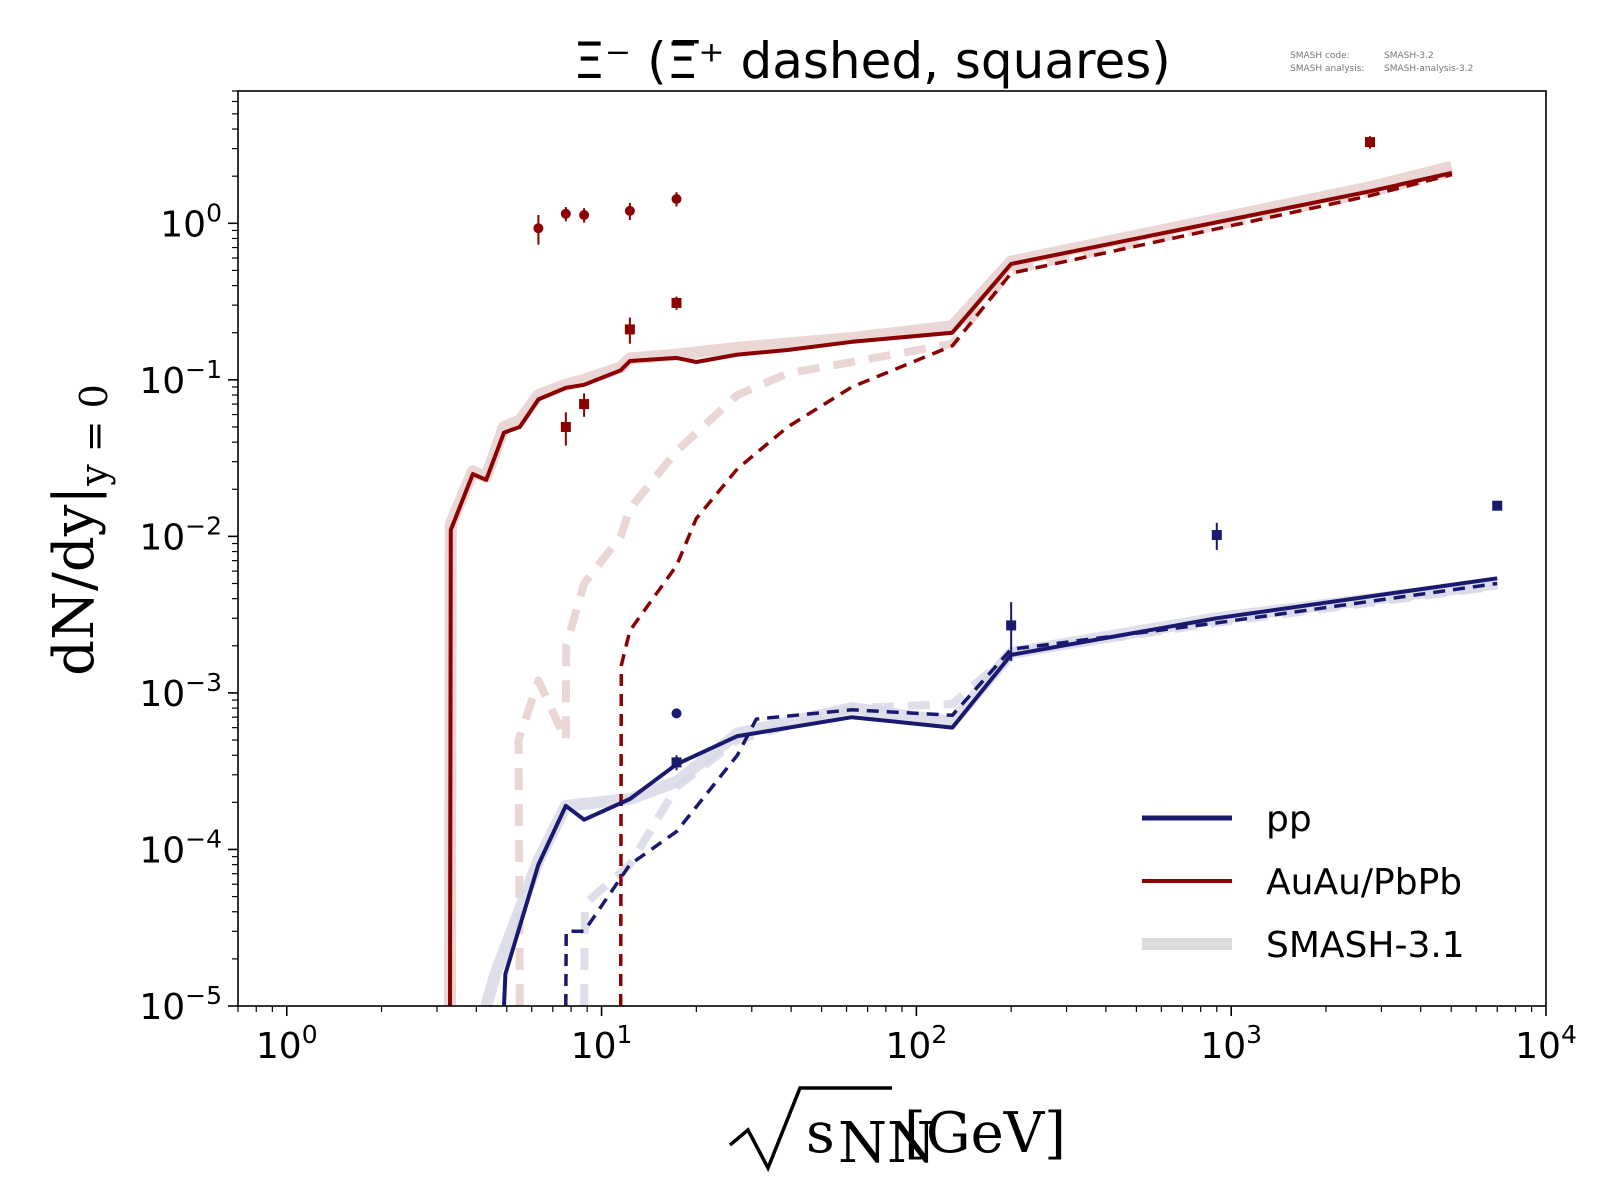 Image resolution: width=1600 pixels, height=1200 pixels. I want to click on y-tick-label: 10⁰, so click(191, 221).